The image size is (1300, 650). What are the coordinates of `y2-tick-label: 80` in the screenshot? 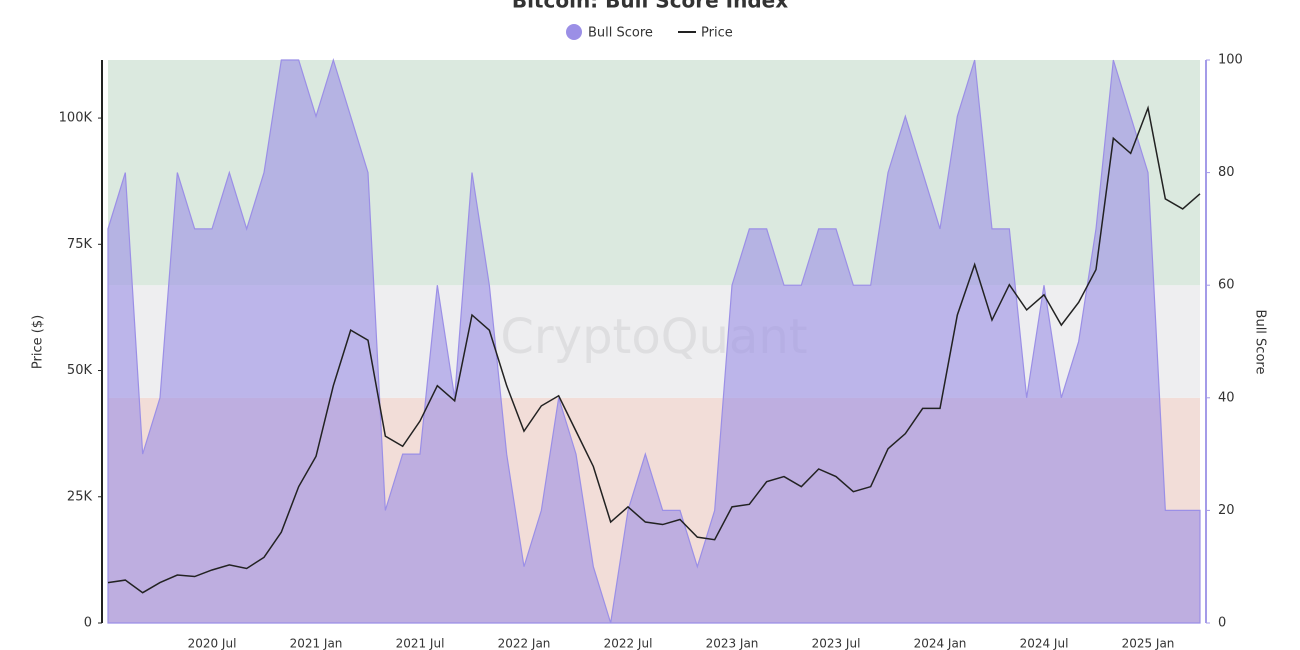 It's located at (1226, 172).